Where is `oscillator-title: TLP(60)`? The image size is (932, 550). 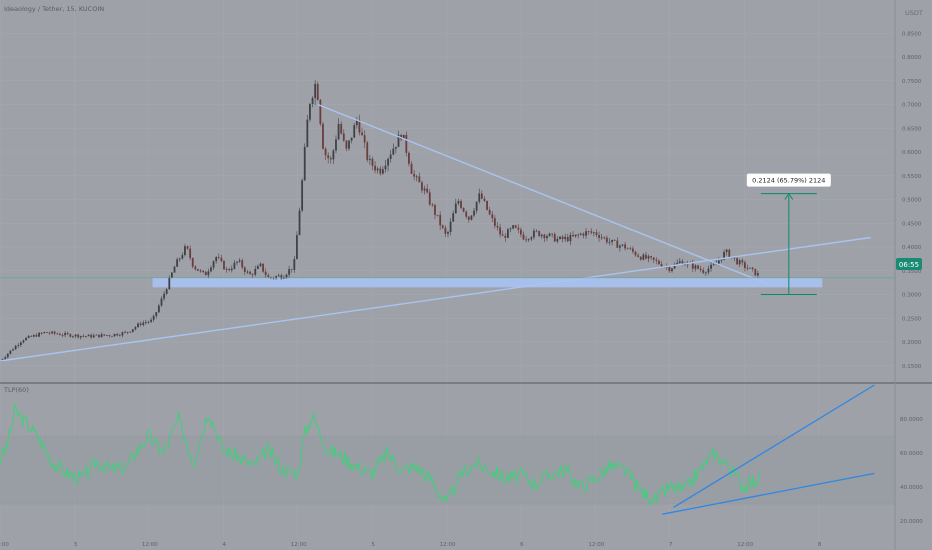
oscillator-title: TLP(60) is located at coordinates (16, 390).